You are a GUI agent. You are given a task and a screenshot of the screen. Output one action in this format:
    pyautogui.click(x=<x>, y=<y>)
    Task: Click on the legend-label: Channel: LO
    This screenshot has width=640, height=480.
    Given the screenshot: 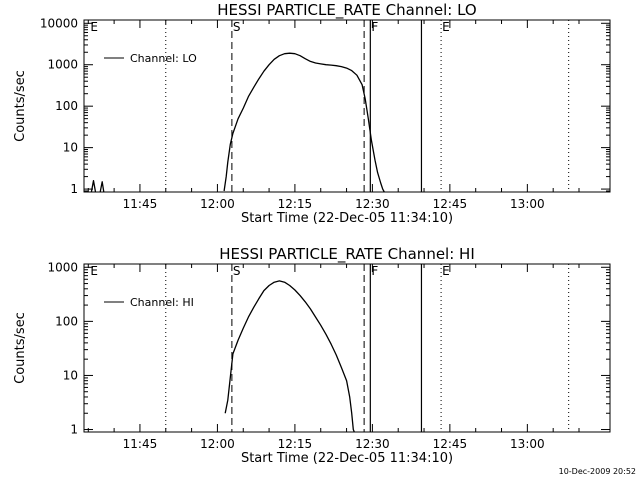 What is the action you would take?
    pyautogui.click(x=163, y=58)
    